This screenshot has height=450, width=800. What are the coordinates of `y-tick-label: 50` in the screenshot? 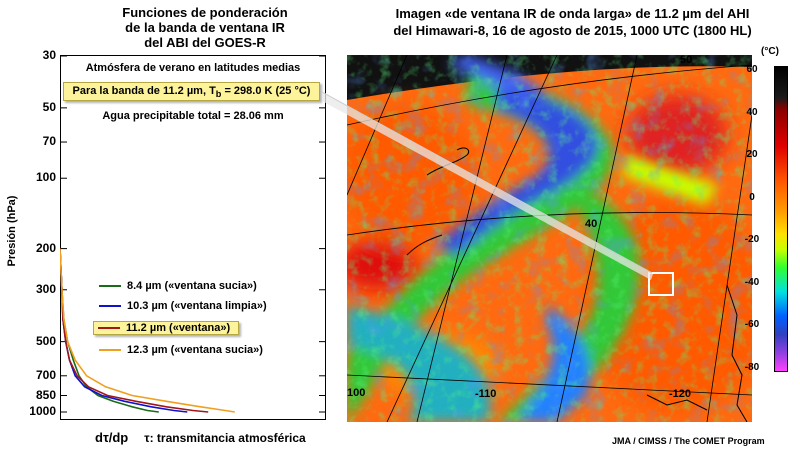 It's located at (49, 106).